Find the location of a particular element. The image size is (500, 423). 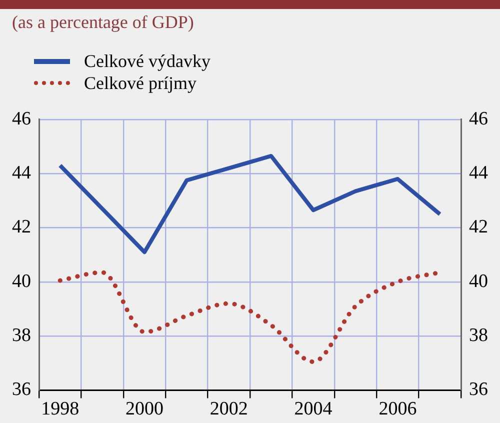

x-tick-label: 2004 is located at coordinates (313, 409).